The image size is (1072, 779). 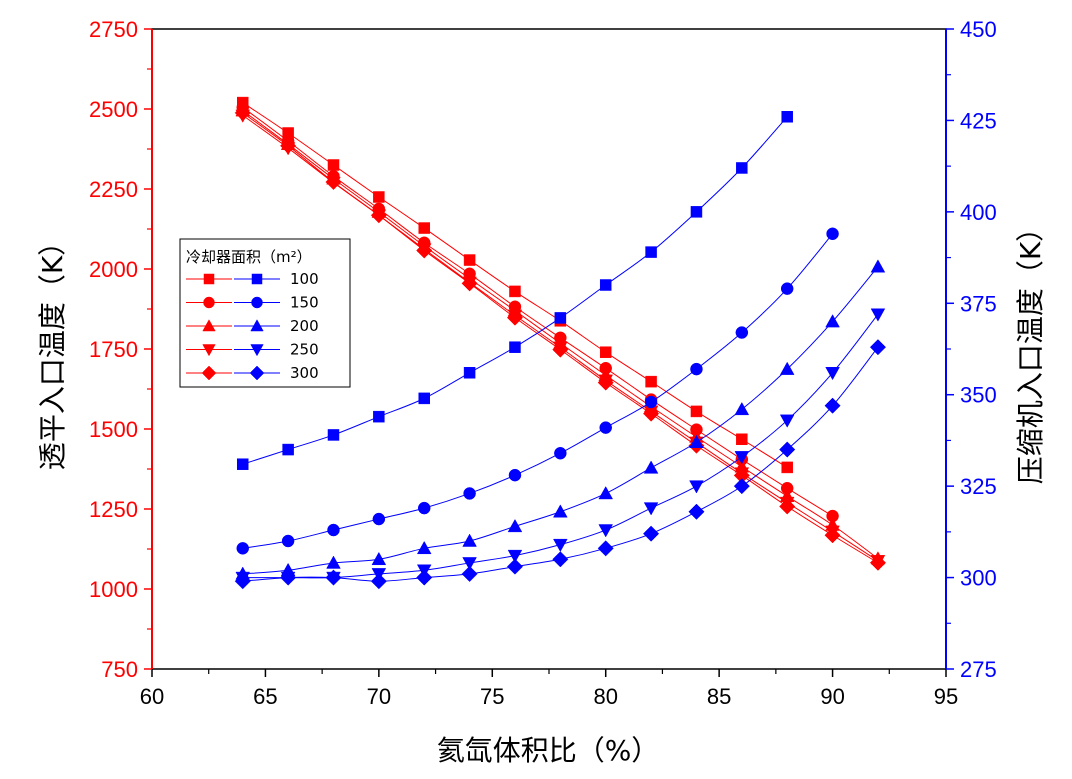 I want to click on y-right-tick-label: 425, so click(x=978, y=120).